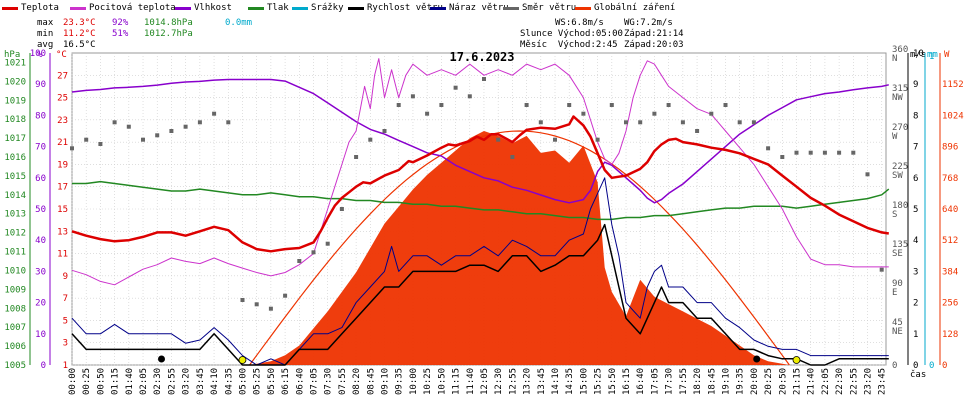  I want to click on radiation-tick: 1024, so click(953, 116).